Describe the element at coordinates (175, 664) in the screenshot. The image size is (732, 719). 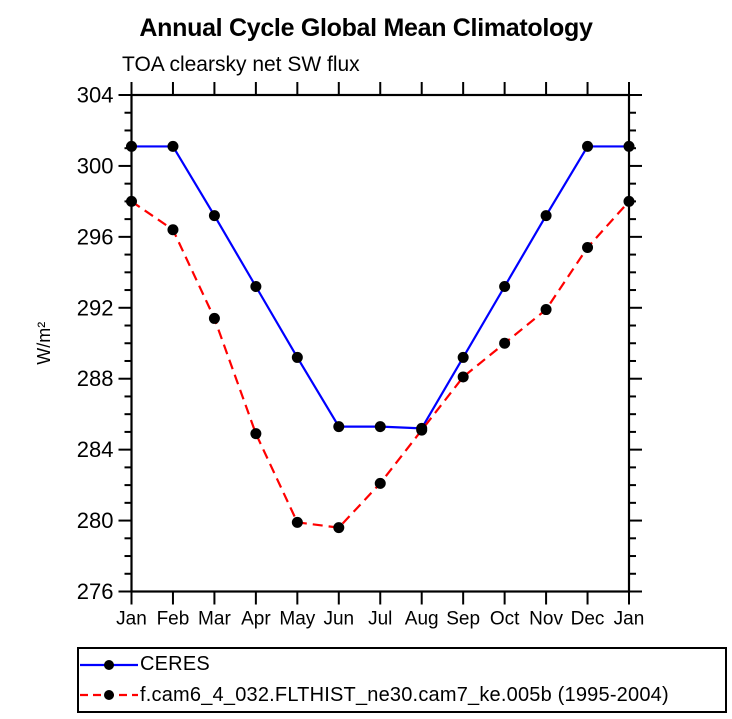
I see `legend-label-ceres: CERES` at that location.